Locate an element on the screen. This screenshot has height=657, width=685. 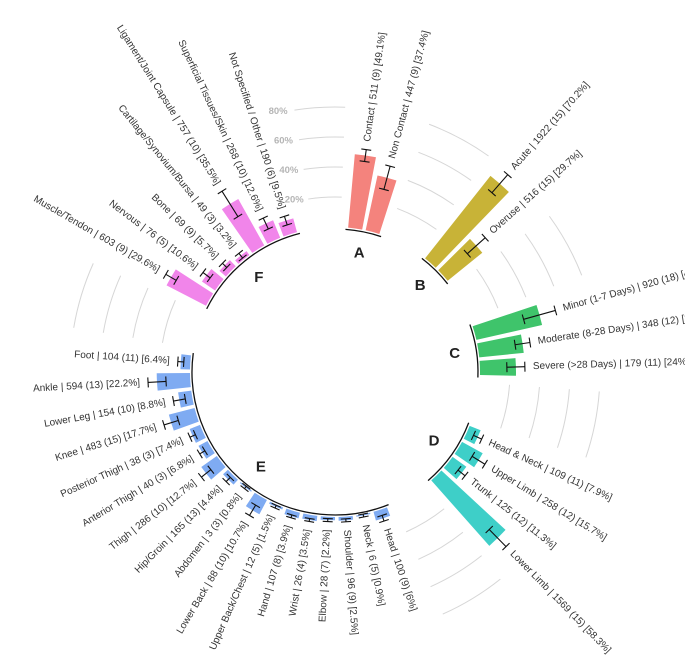
bar-label: Ankle | 594 (13) [22.2%] is located at coordinates (87, 386).